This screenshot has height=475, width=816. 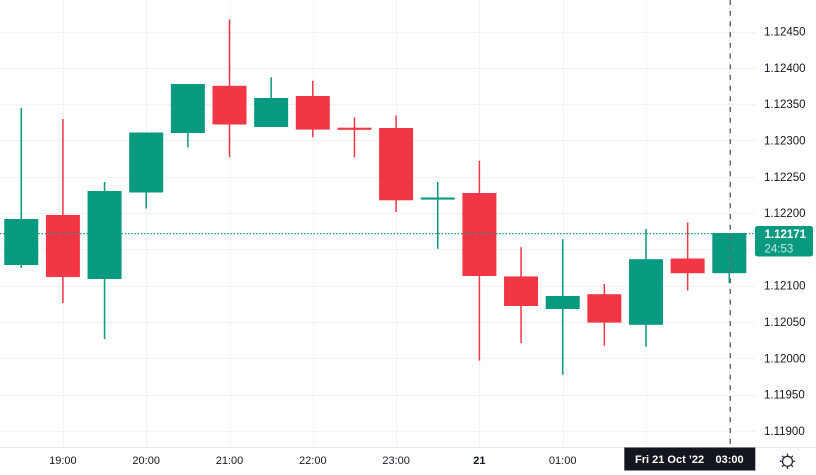 I want to click on svg-text: 21, so click(x=479, y=461).